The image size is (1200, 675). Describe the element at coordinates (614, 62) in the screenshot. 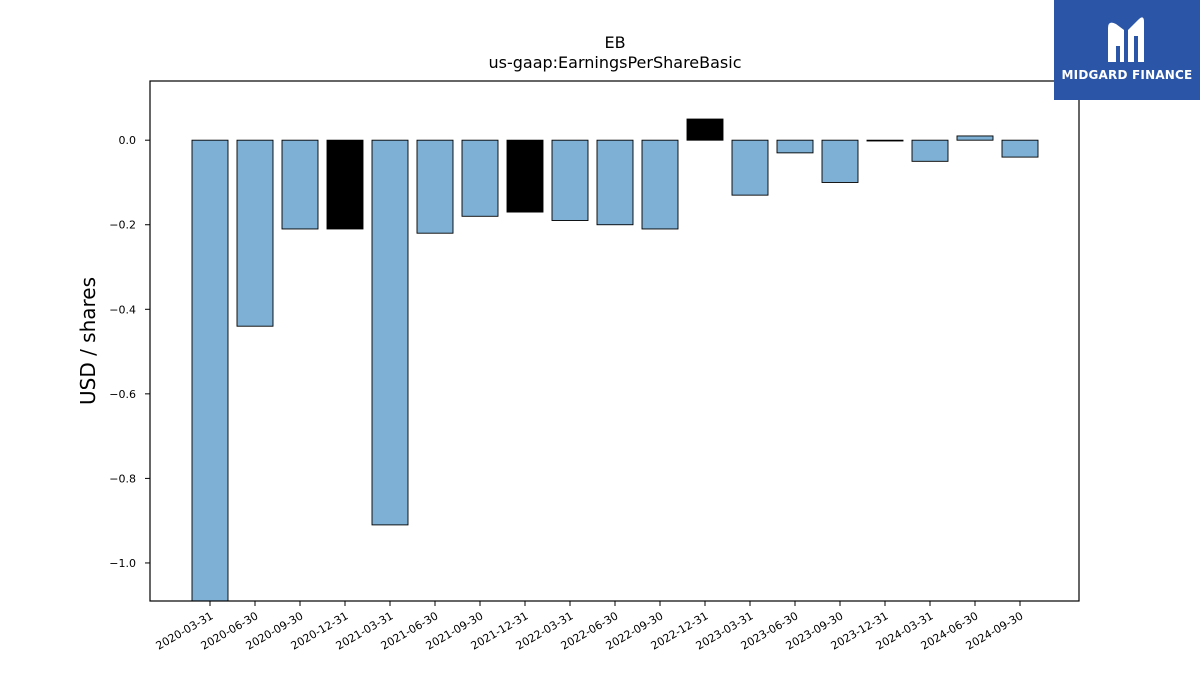

I see `chart-subtitle: us-gaap:EarningsPerShareBasic` at that location.